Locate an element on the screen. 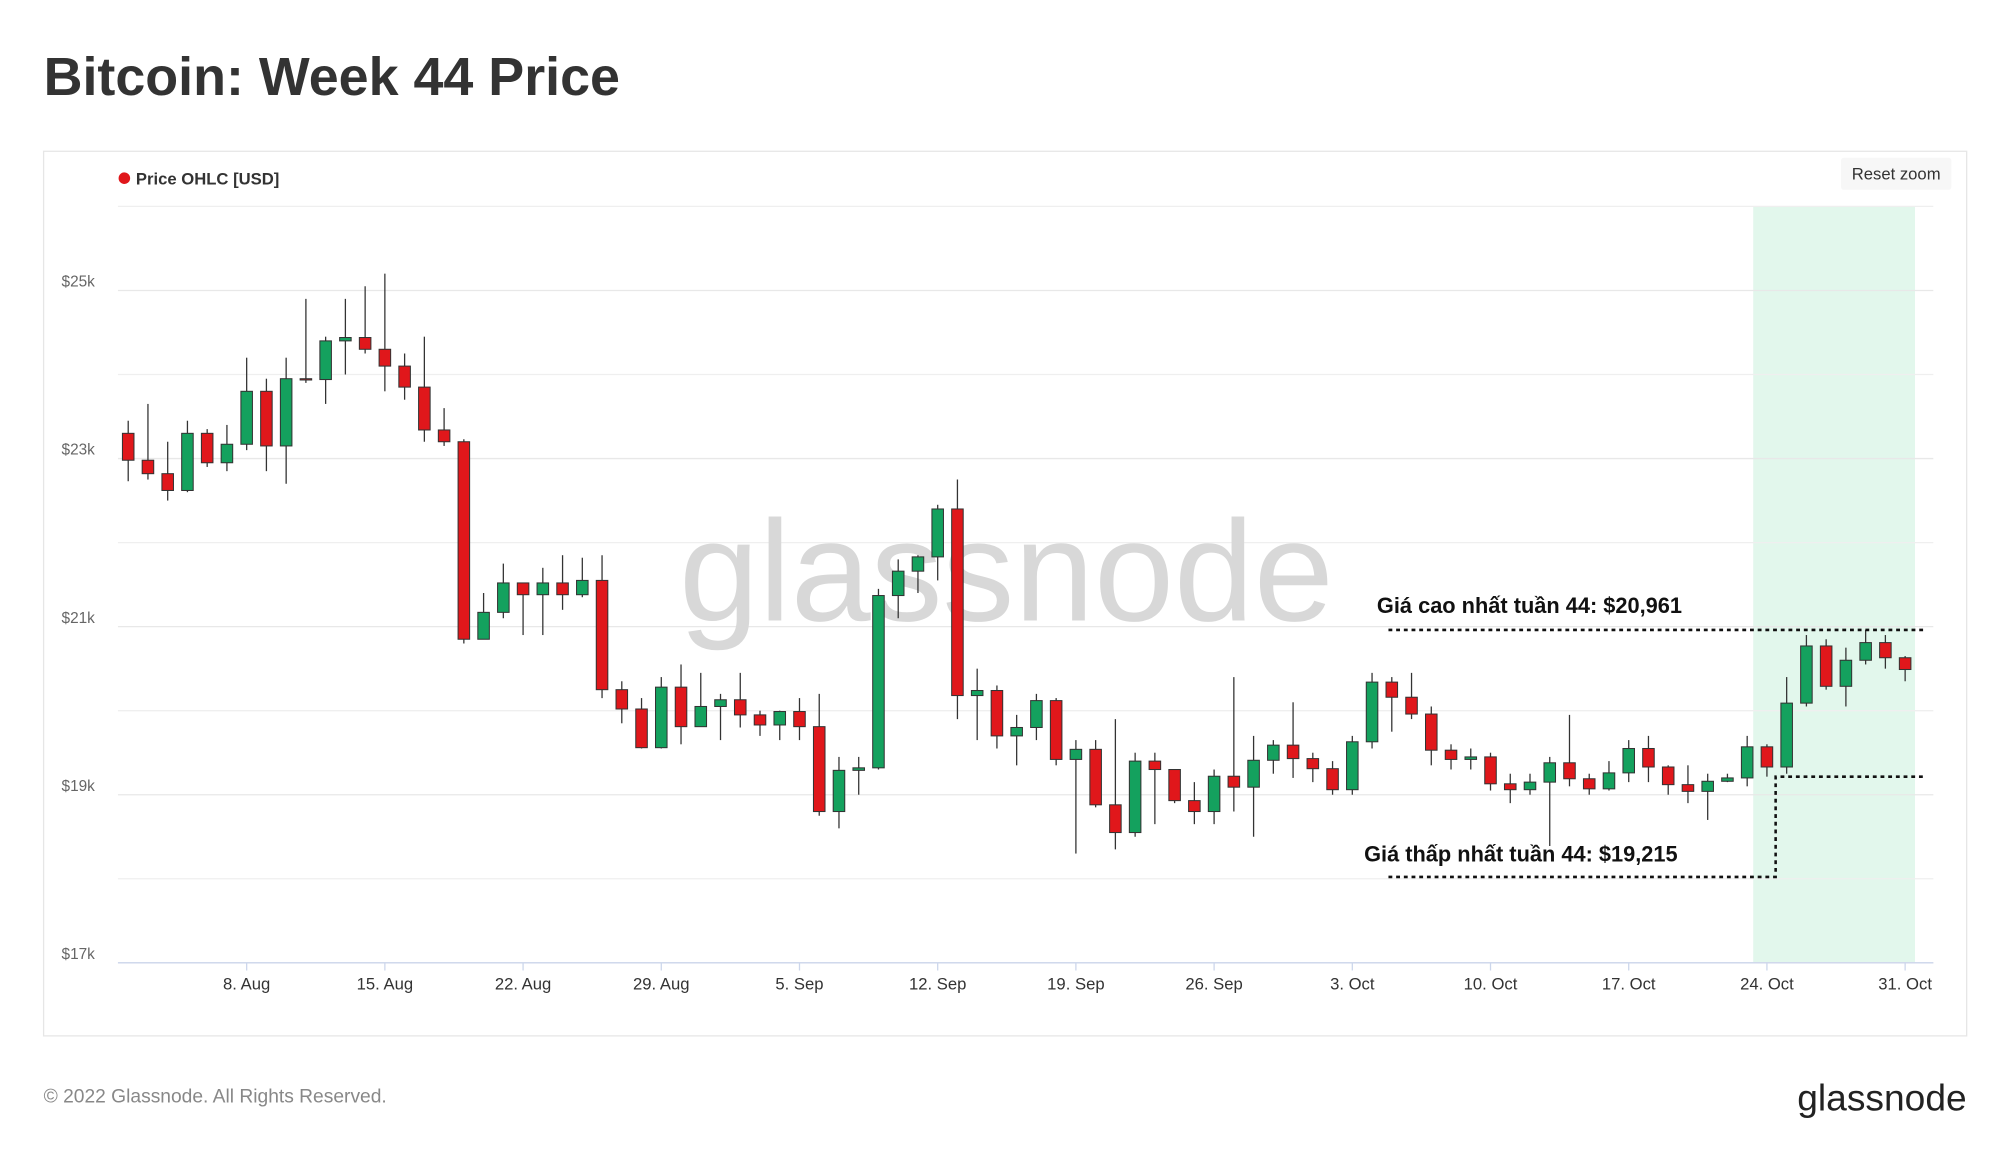 This screenshot has width=2000, height=1152. button-label: Reset zoom is located at coordinates (1896, 173).